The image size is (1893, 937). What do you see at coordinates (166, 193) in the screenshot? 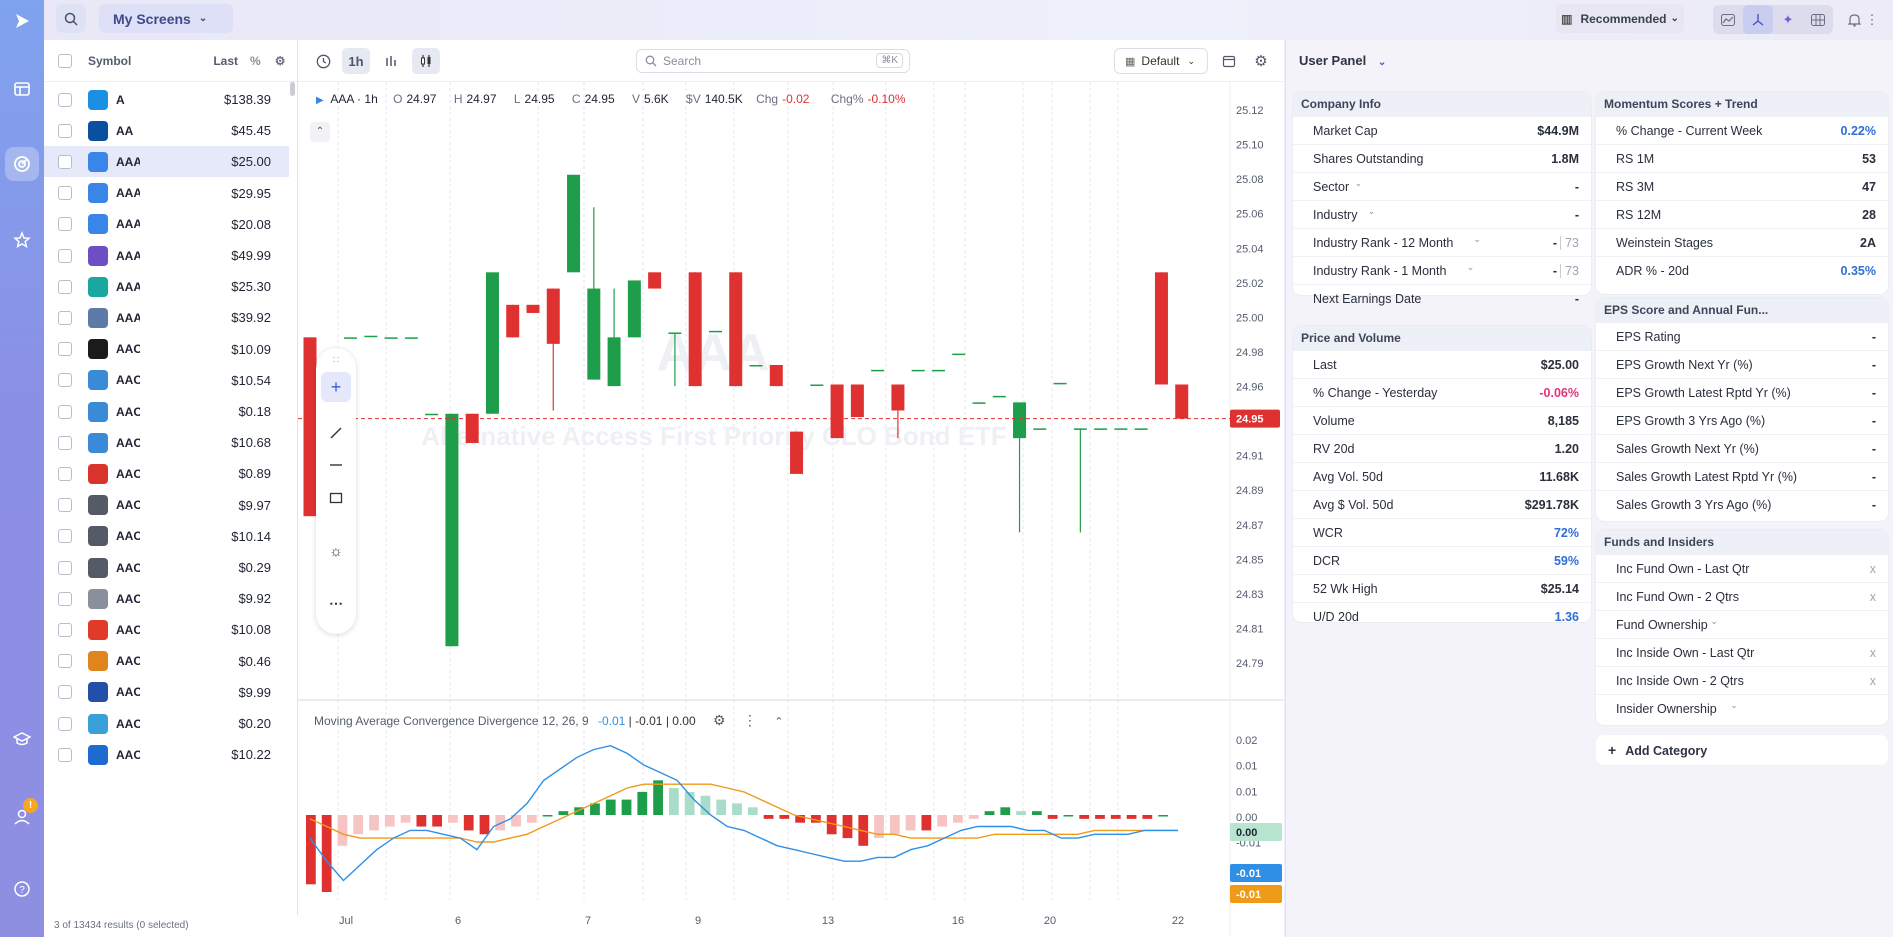
I see `watchlist-row: AAA $29.95` at bounding box center [166, 193].